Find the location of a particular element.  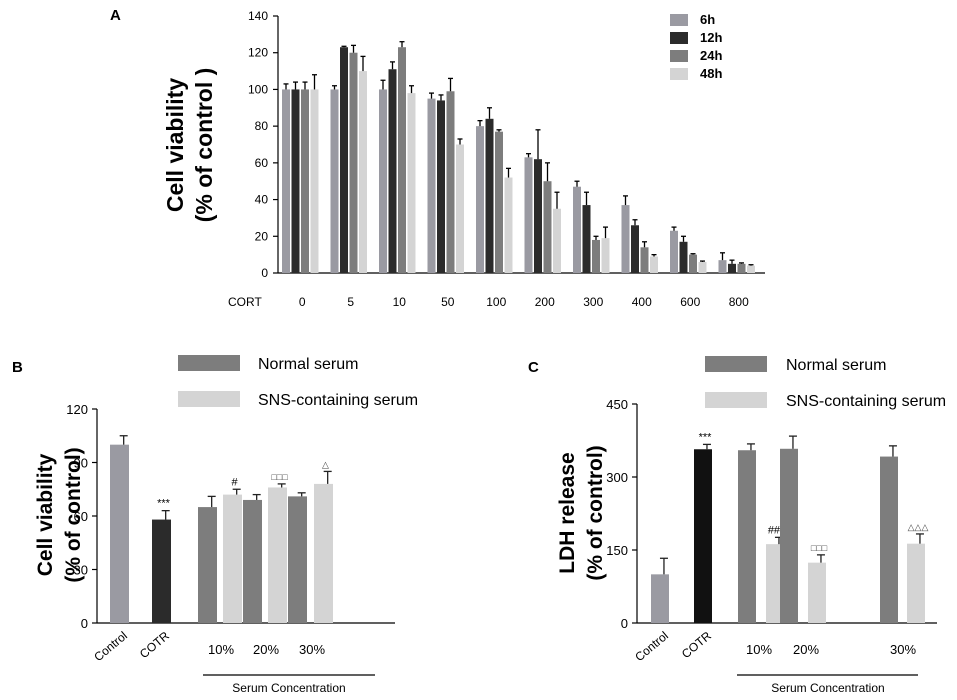

panel-a-ylabel-line2: (% of control ) is located at coordinates (204, 145).